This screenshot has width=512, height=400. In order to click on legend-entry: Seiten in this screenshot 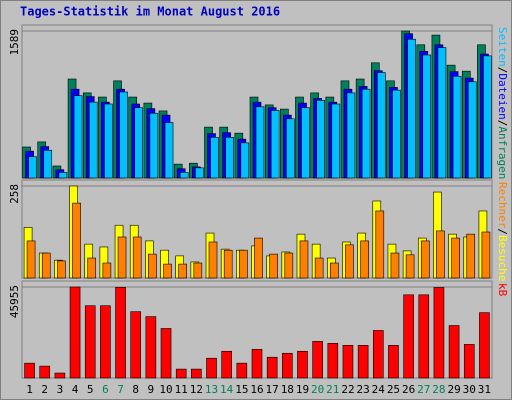, I will do `click(502, 47)`.